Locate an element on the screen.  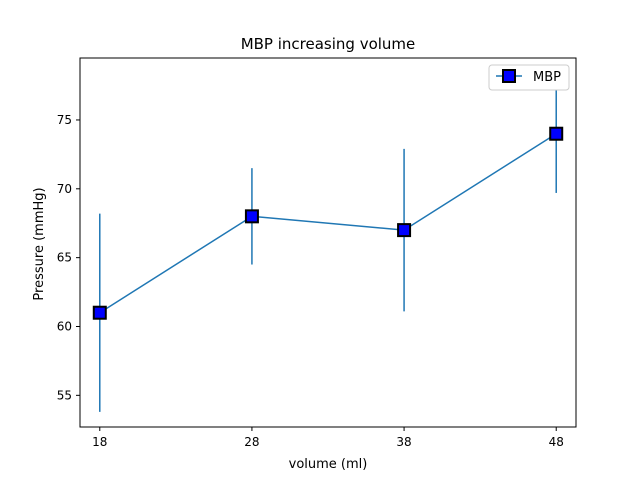
x-axis-label: volume (ml) is located at coordinates (328, 464).